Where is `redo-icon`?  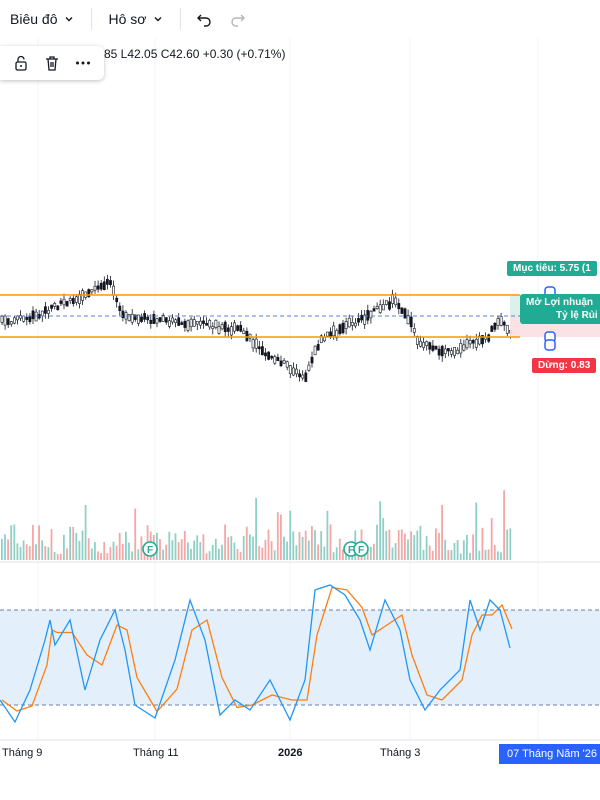
redo-icon is located at coordinates (238, 20).